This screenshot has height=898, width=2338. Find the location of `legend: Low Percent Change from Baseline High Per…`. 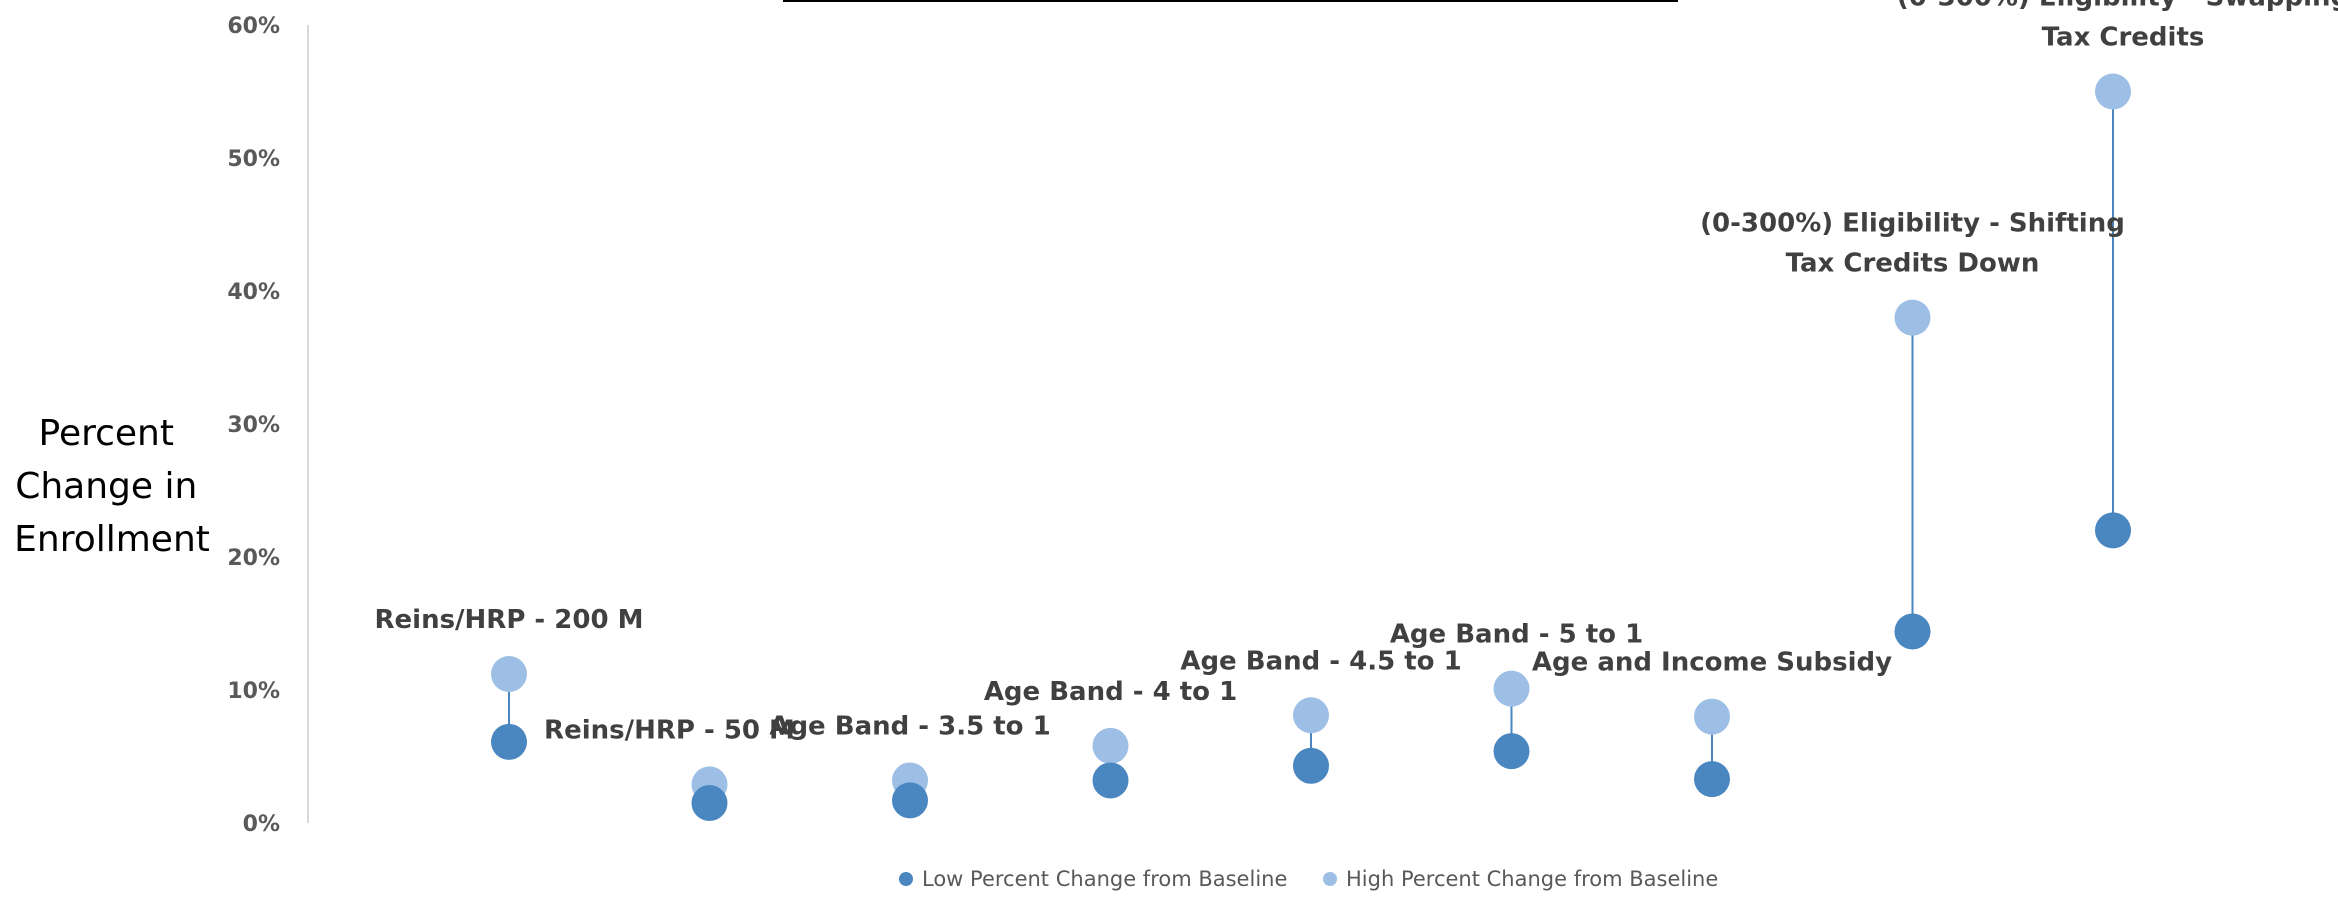

legend: Low Percent Change from Baseline High Per… is located at coordinates (1308, 879).